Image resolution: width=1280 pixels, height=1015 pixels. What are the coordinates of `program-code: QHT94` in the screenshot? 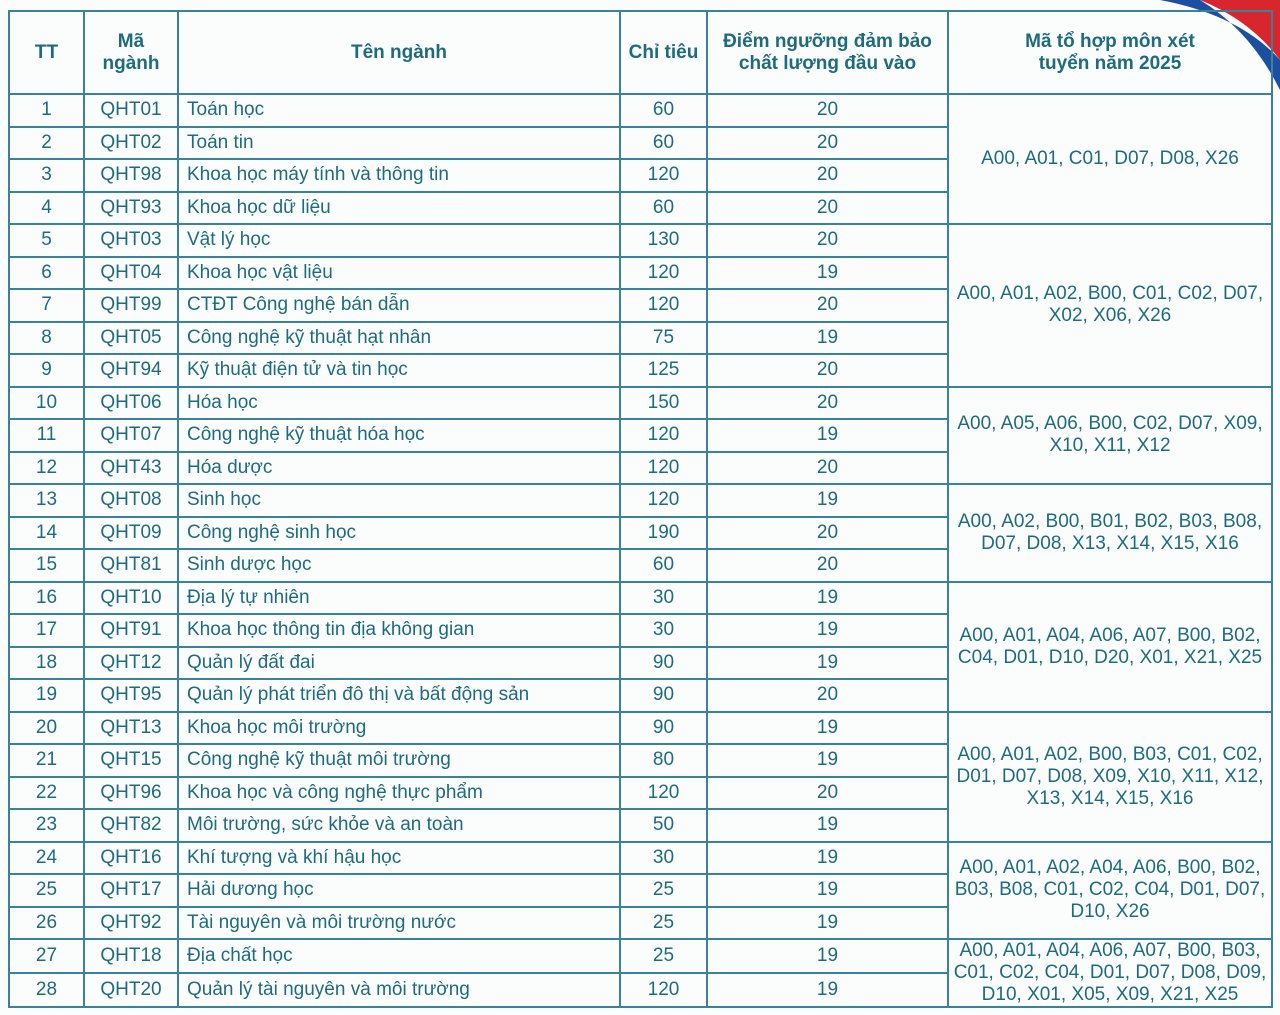 It's located at (131, 370).